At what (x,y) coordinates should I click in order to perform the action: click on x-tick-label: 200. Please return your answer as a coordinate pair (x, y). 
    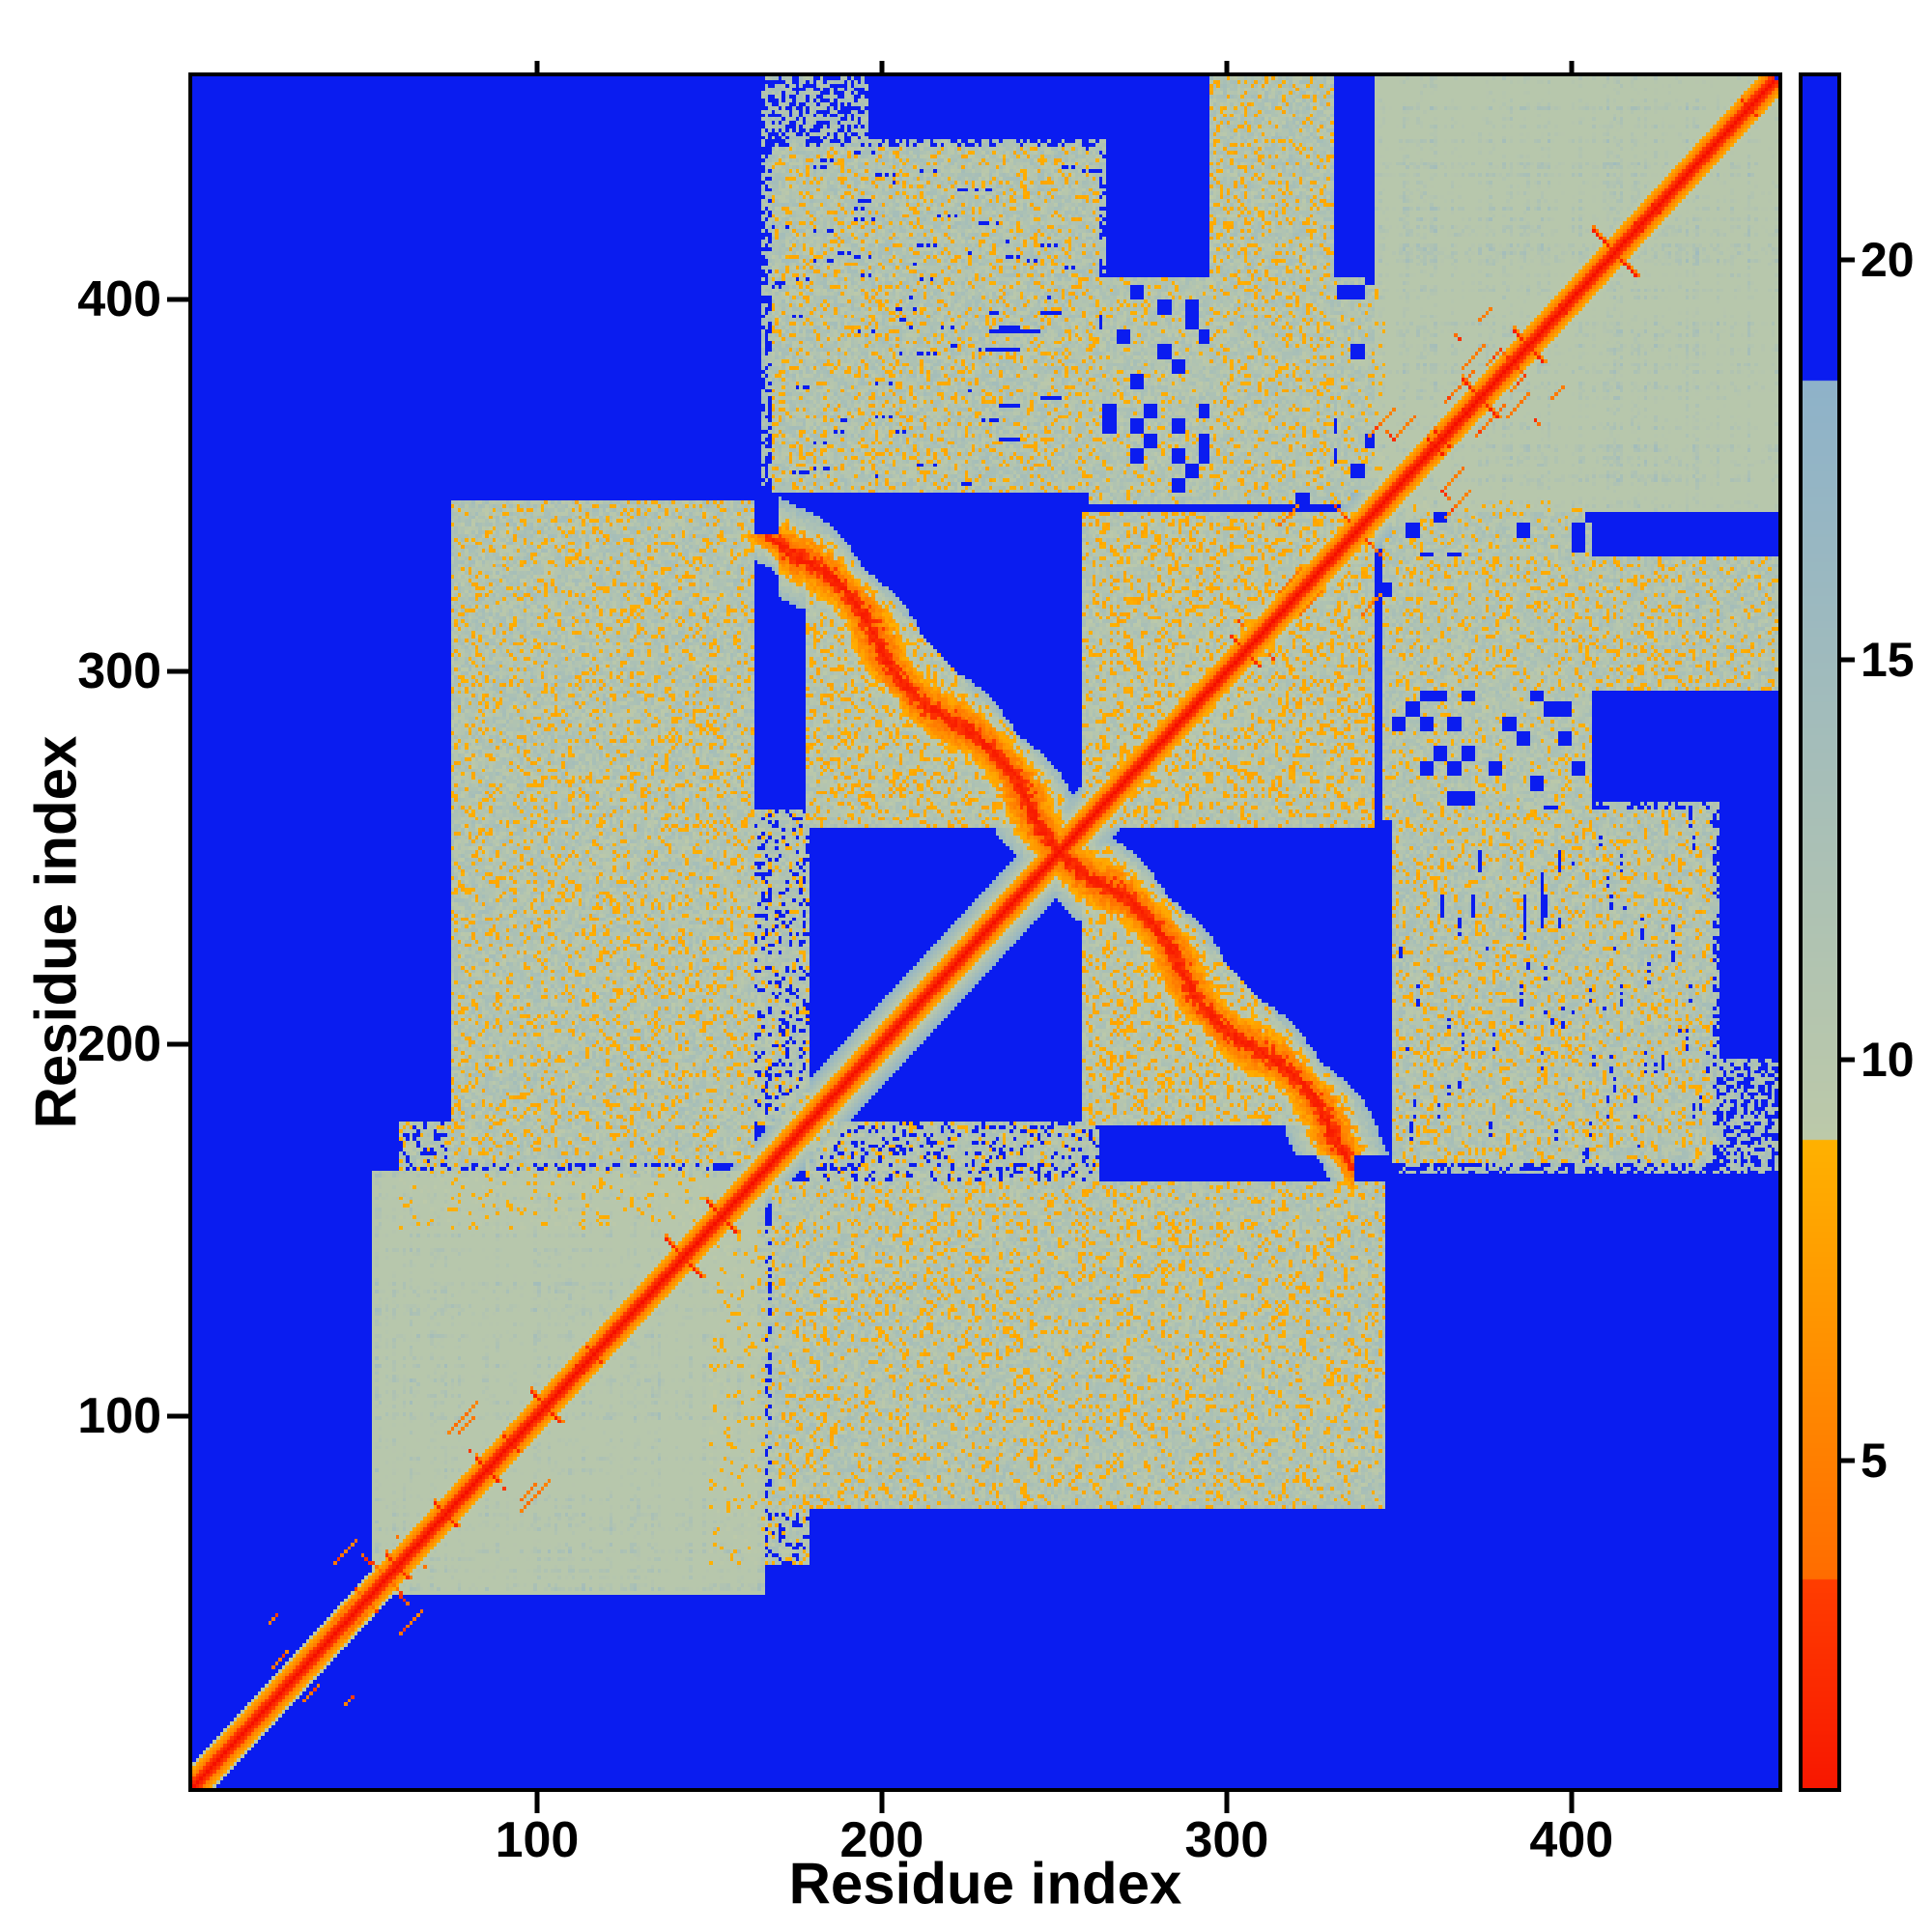
    Looking at the image, I should click on (881, 1840).